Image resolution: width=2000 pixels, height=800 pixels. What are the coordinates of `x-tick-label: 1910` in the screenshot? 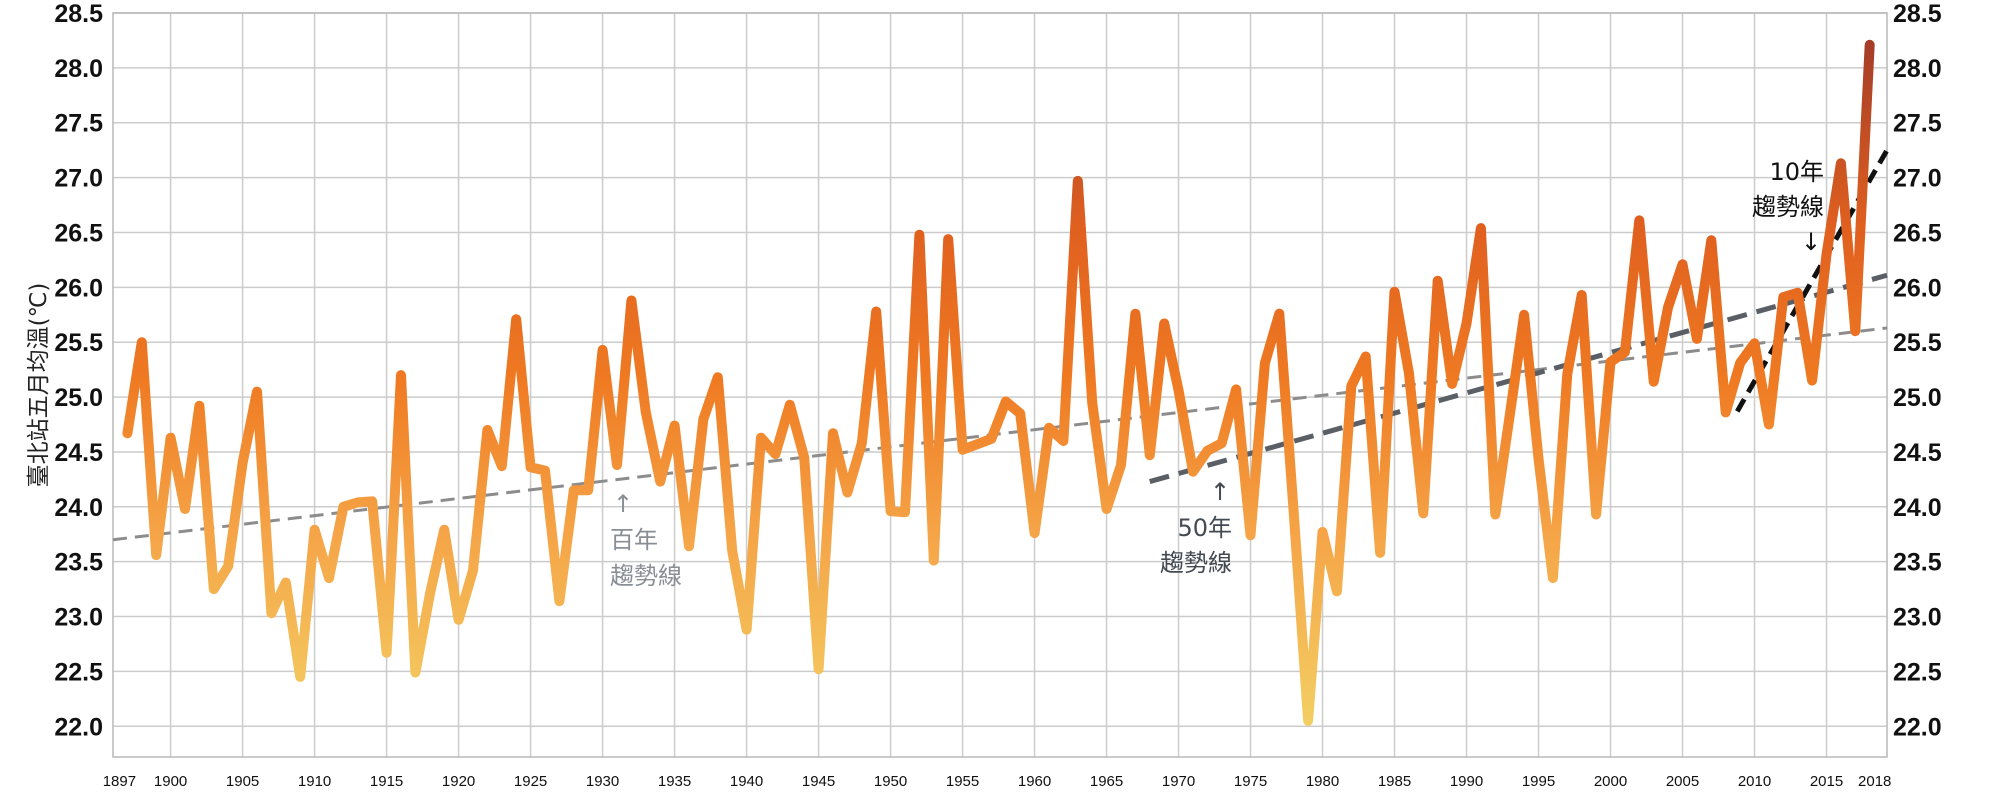 It's located at (314, 781).